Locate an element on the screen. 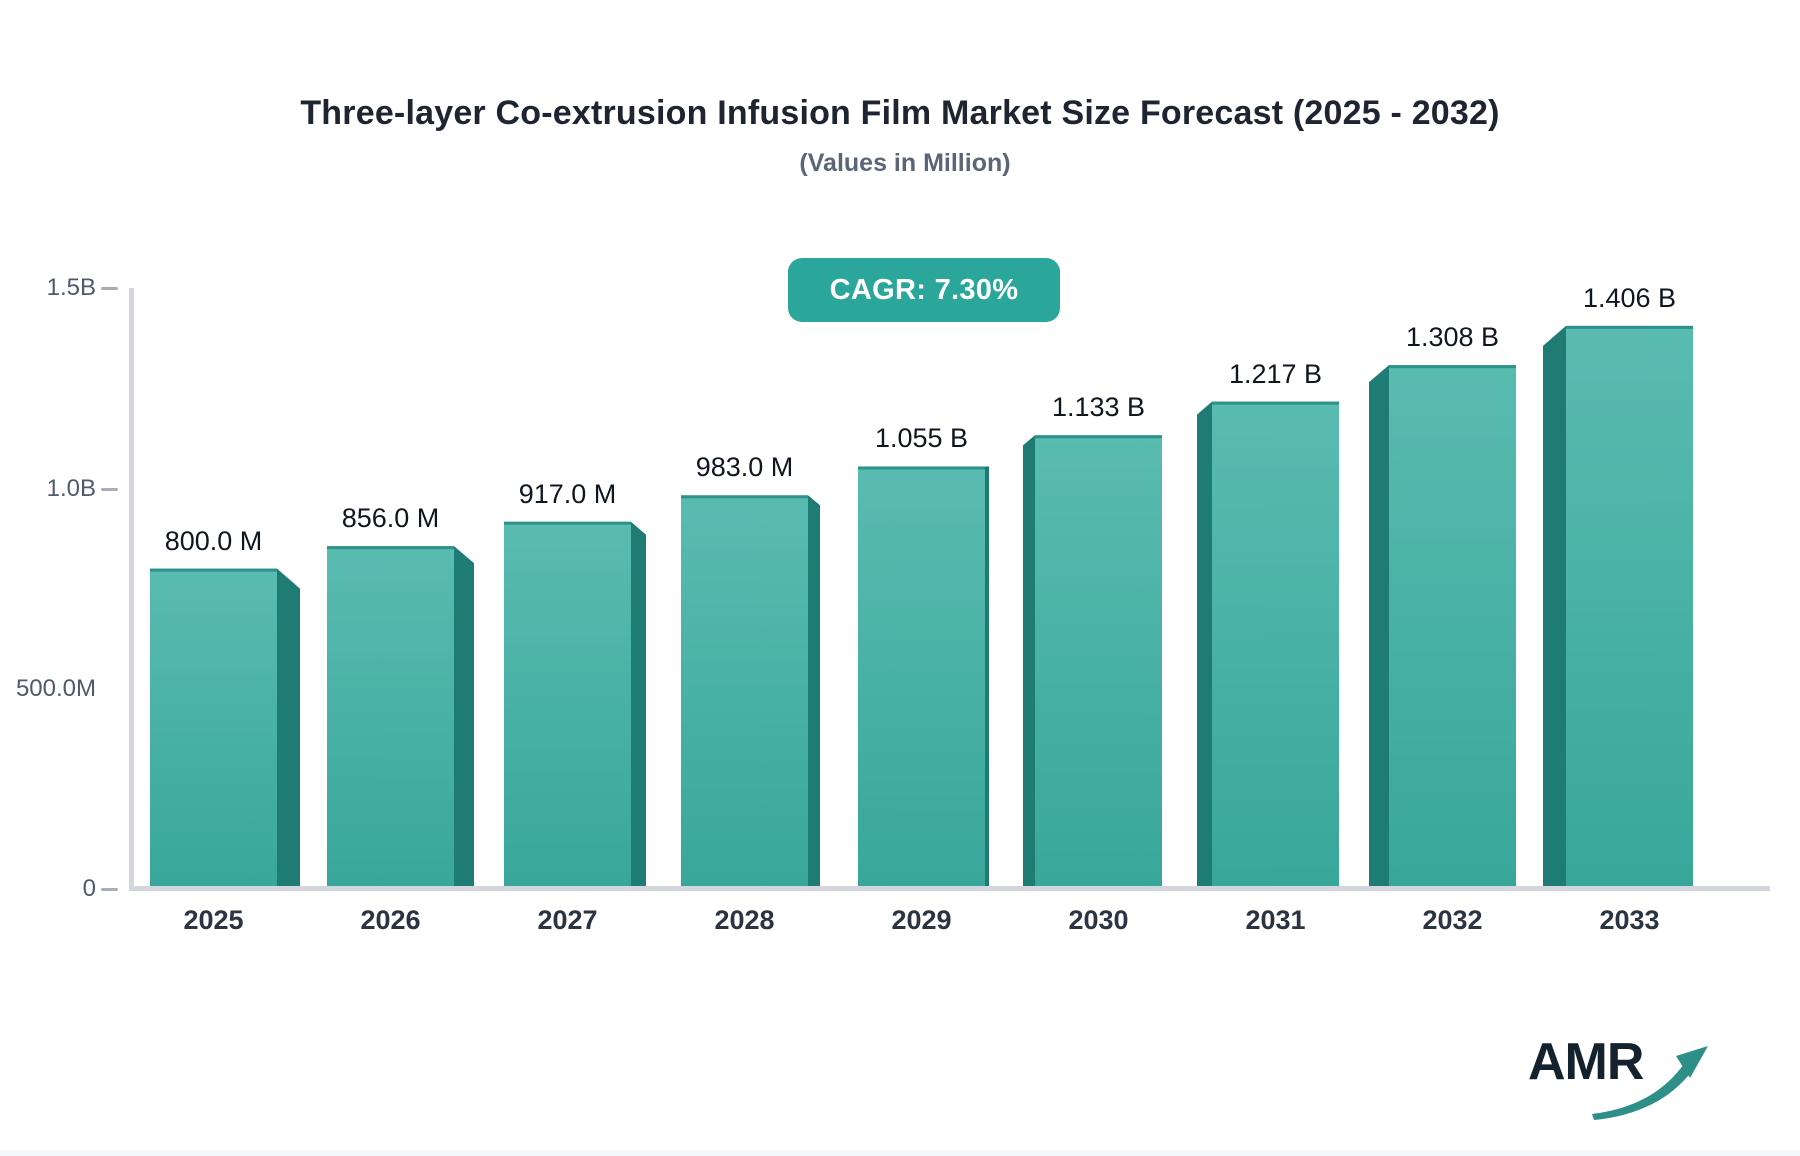  x-axis-label: 2028 is located at coordinates (744, 920).